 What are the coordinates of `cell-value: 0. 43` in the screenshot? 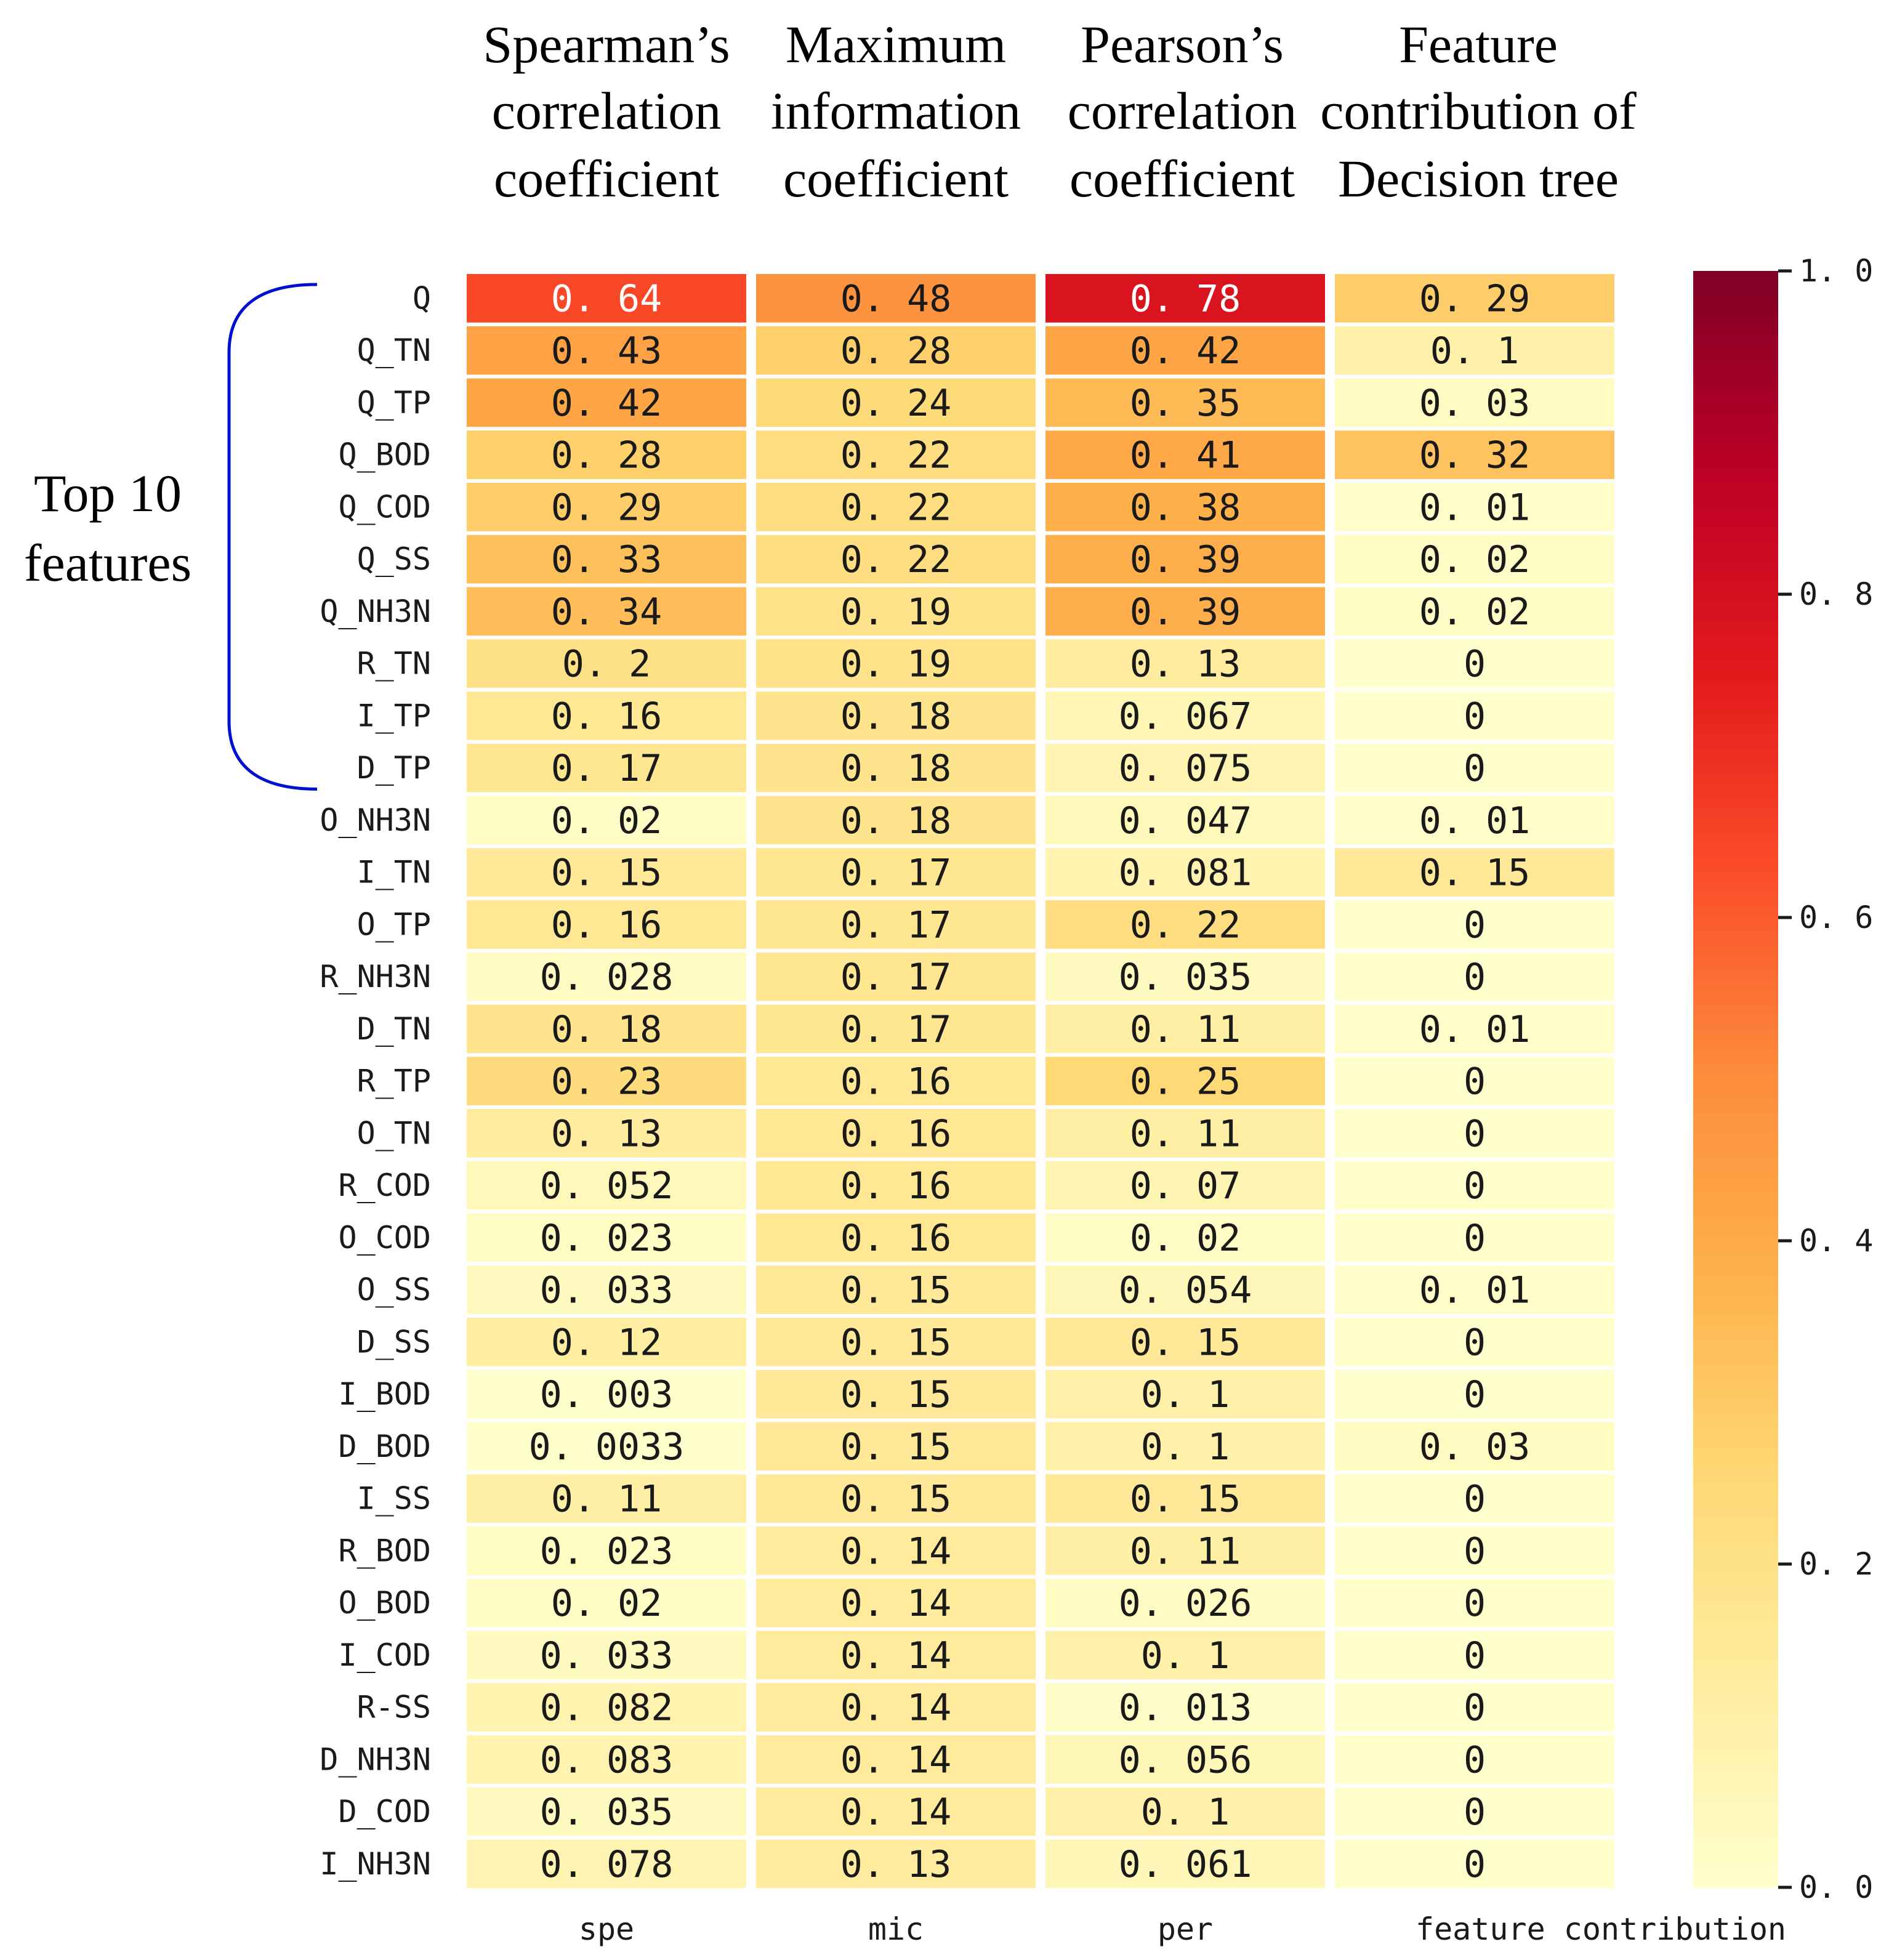 It's located at (607, 351).